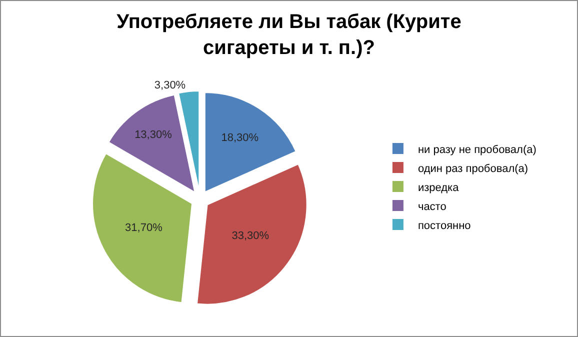 The image size is (578, 337). Describe the element at coordinates (144, 228) in the screenshot. I see `data-label: 31,70%` at that location.